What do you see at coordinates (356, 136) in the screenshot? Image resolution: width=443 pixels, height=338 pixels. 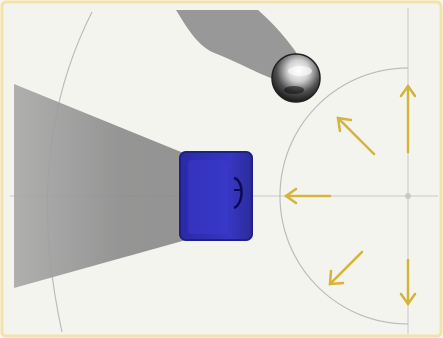 I see `arrow-up-left-icon` at bounding box center [356, 136].